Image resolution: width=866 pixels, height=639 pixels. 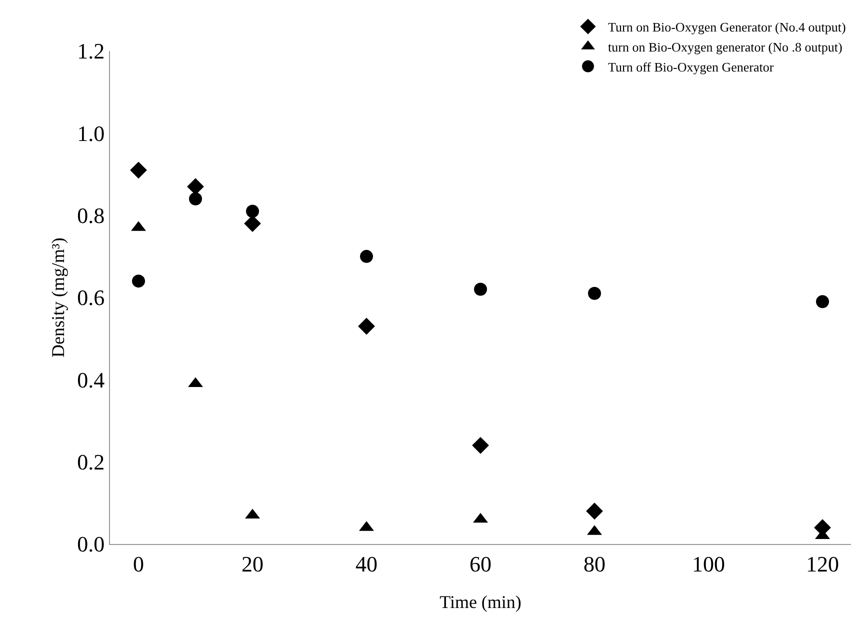 What do you see at coordinates (91, 462) in the screenshot?
I see `y-tick-label: 0.2` at bounding box center [91, 462].